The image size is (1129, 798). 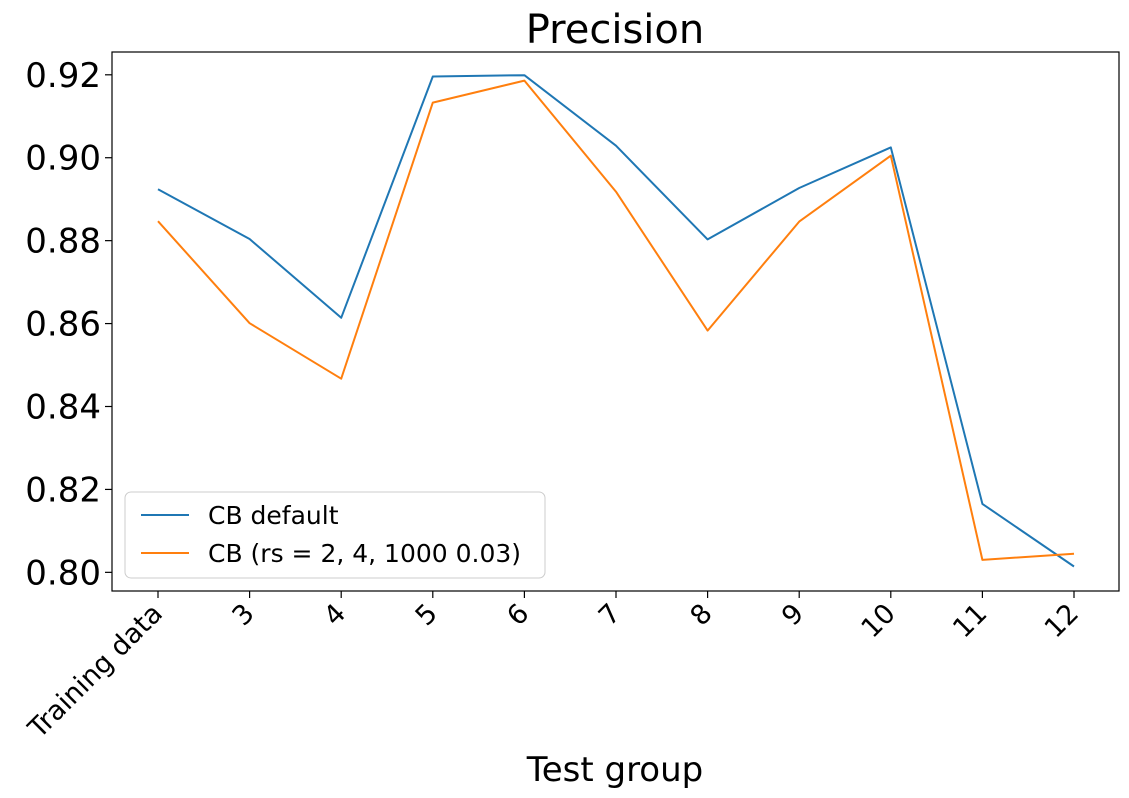 I want to click on x-tick-label: 10, so click(x=879, y=621).